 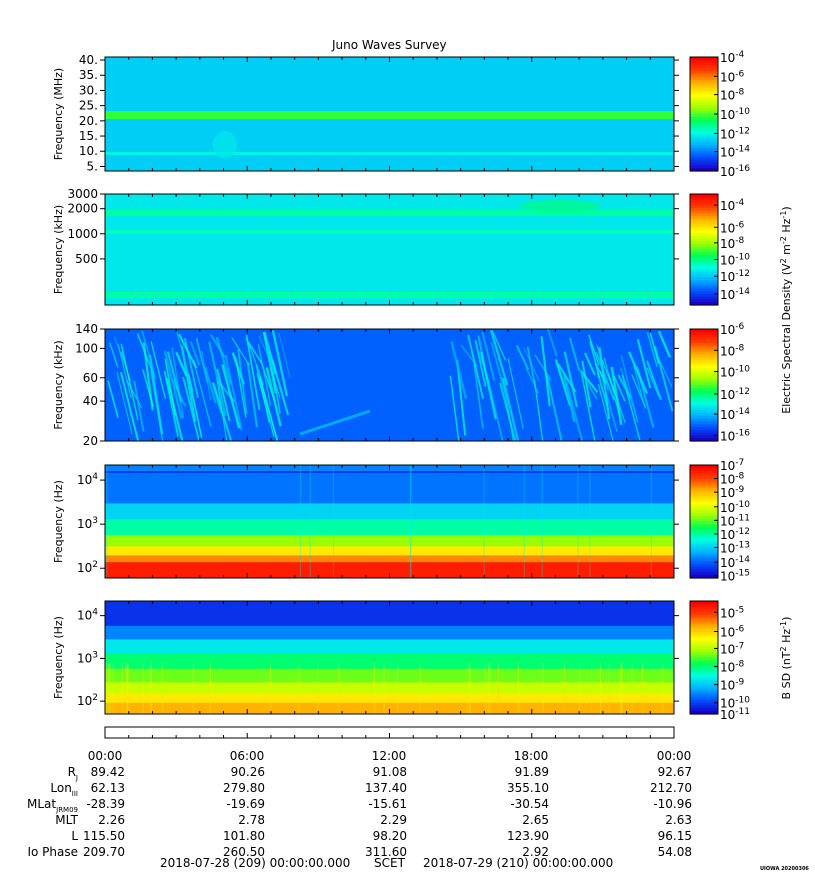 I want to click on y-axis-label: Frequency (Hz), so click(x=58, y=657).